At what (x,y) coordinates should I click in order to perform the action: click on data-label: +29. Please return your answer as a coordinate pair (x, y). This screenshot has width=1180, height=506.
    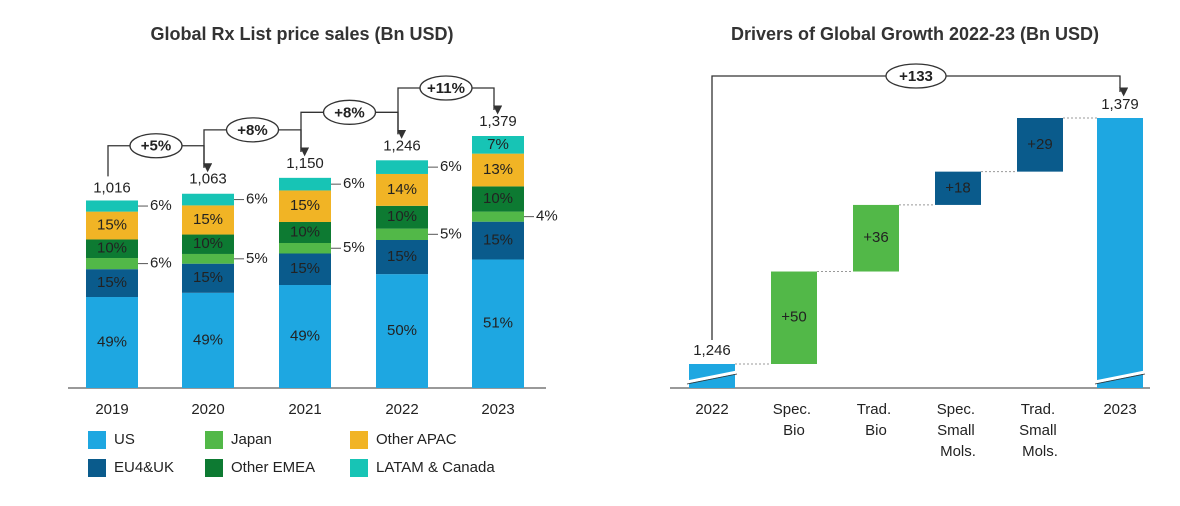
    Looking at the image, I should click on (1039, 144).